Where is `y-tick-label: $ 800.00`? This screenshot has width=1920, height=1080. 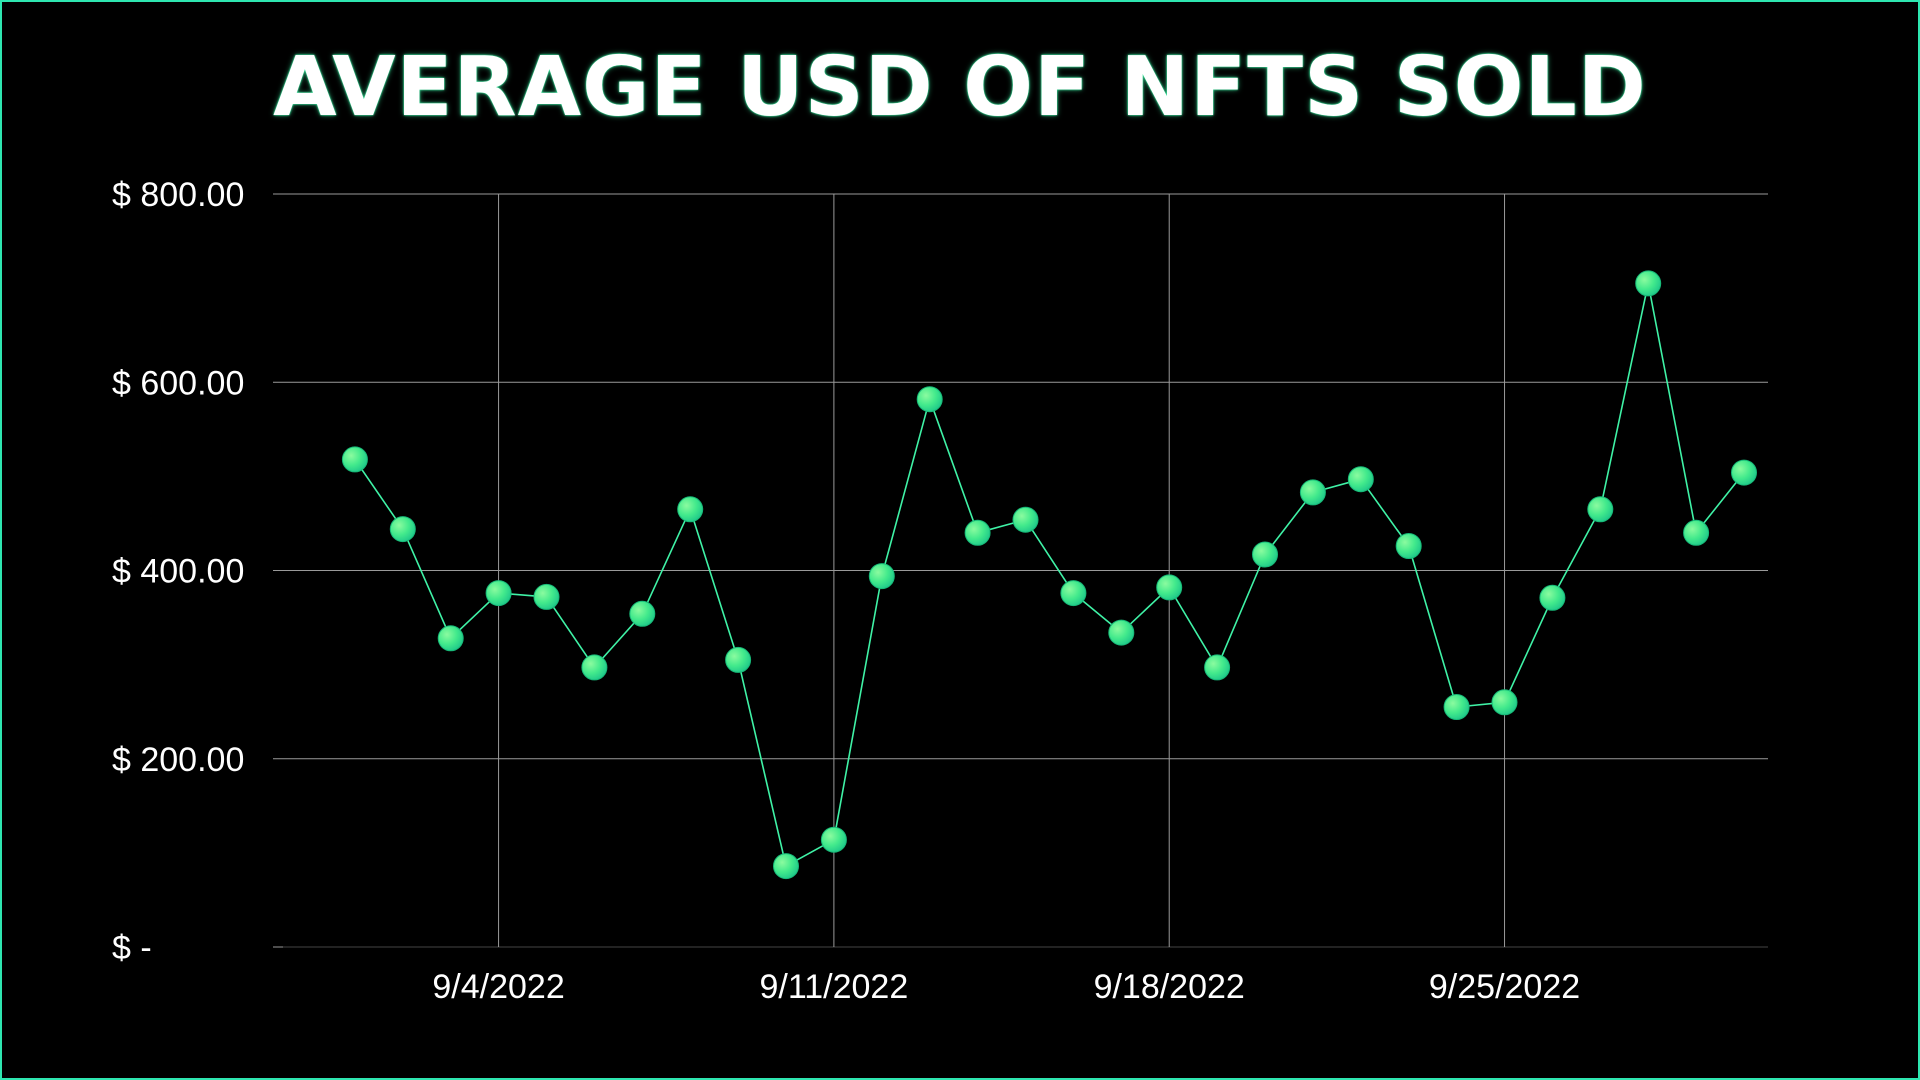 y-tick-label: $ 800.00 is located at coordinates (178, 195).